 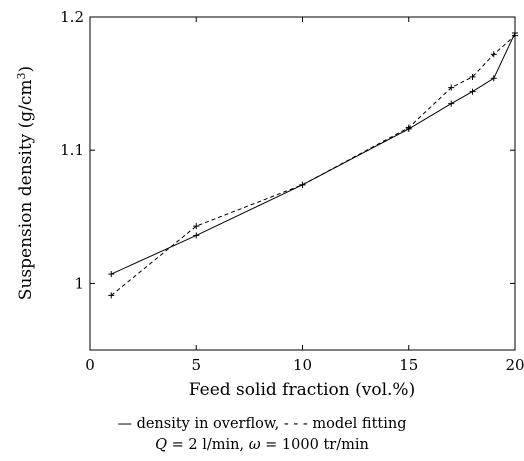 What do you see at coordinates (208, 445) in the screenshot?
I see `q-value: = 2 l/min,` at bounding box center [208, 445].